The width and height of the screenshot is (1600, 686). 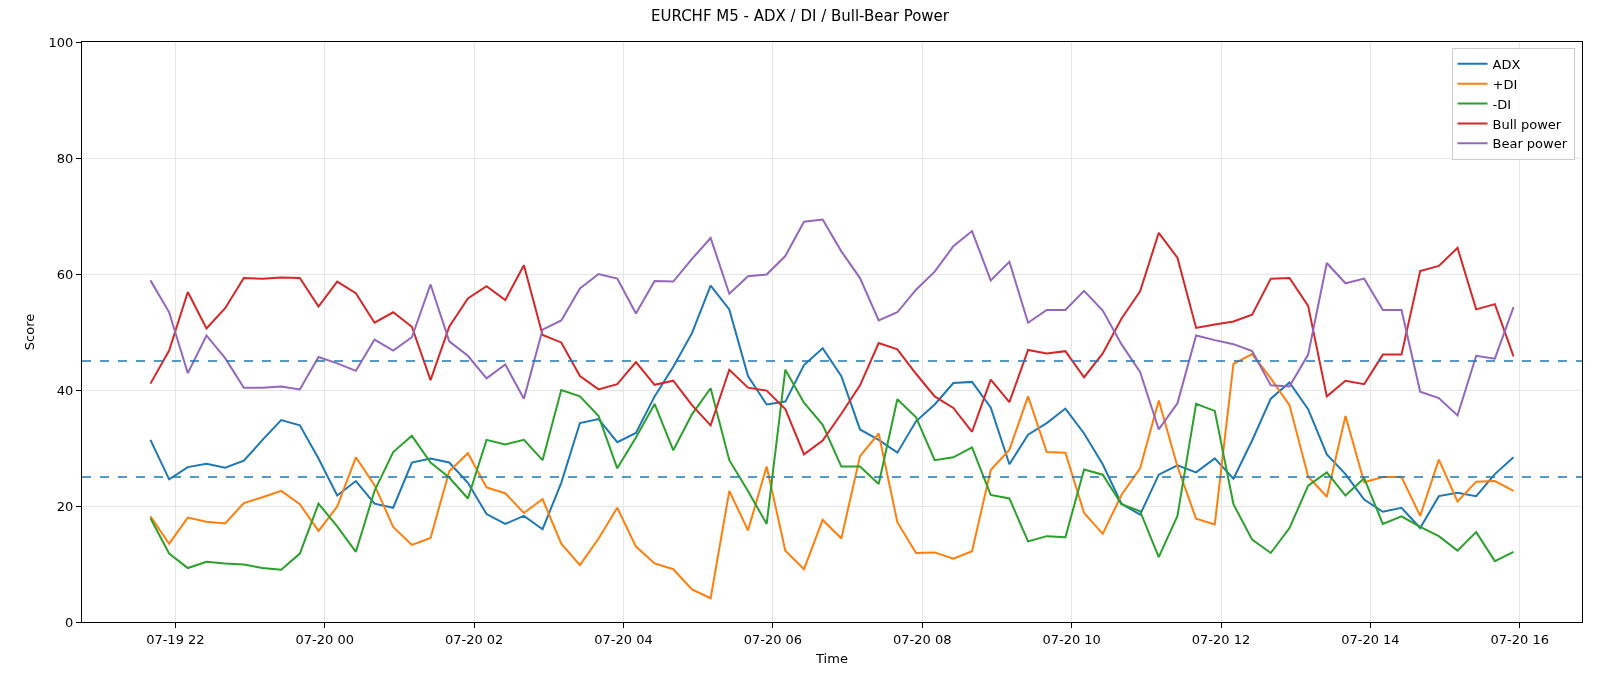 I want to click on x-tick-label: 07-20 02, so click(x=474, y=639).